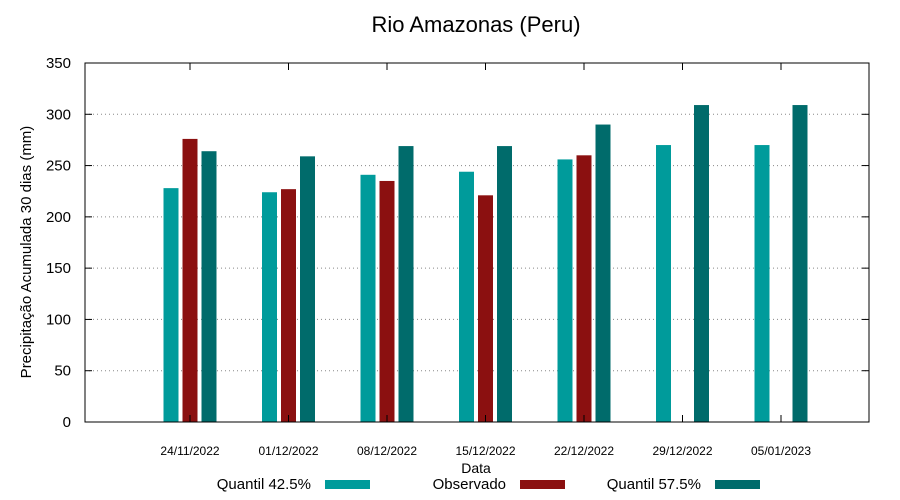 The height and width of the screenshot is (500, 900). I want to click on x-tick-label: 29/12/2022, so click(682, 451).